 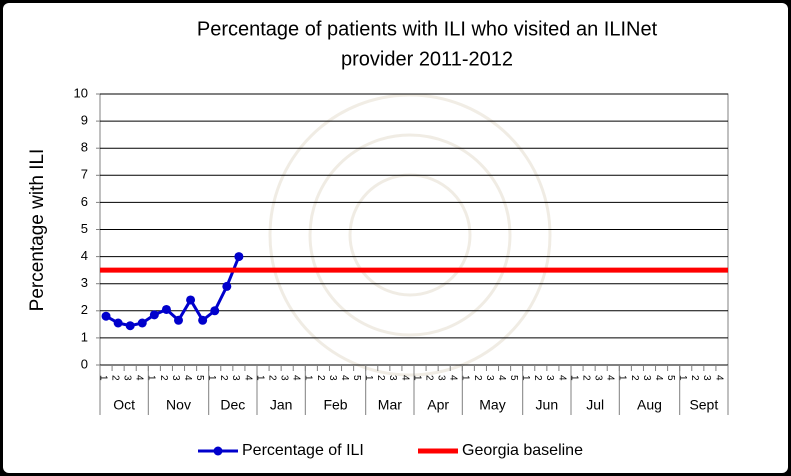 What do you see at coordinates (649, 405) in the screenshot?
I see `month-label: Aug` at bounding box center [649, 405].